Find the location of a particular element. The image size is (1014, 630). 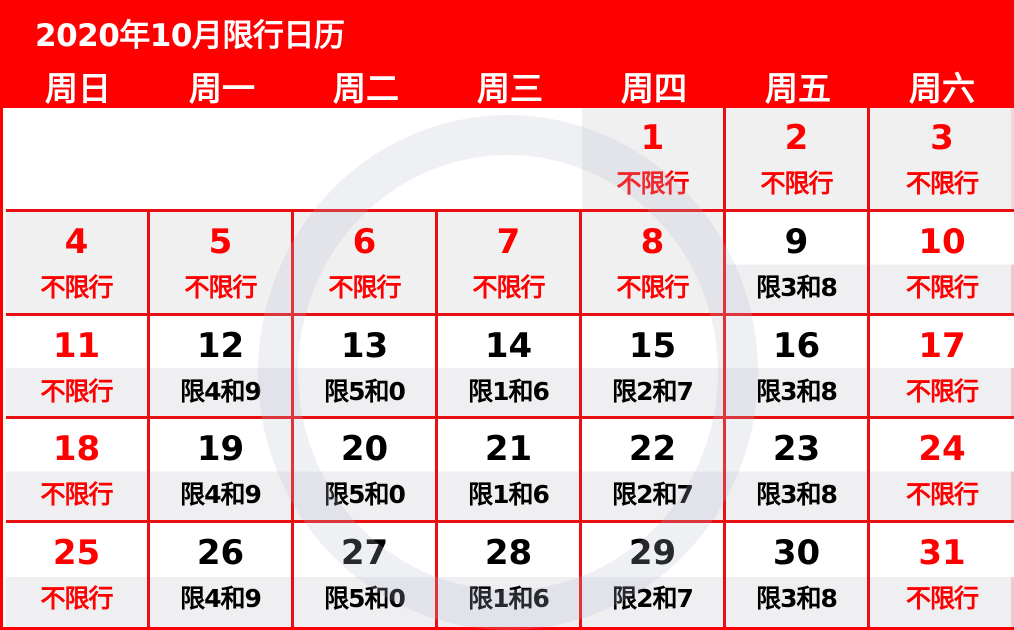

day-number: 17 is located at coordinates (942, 345).